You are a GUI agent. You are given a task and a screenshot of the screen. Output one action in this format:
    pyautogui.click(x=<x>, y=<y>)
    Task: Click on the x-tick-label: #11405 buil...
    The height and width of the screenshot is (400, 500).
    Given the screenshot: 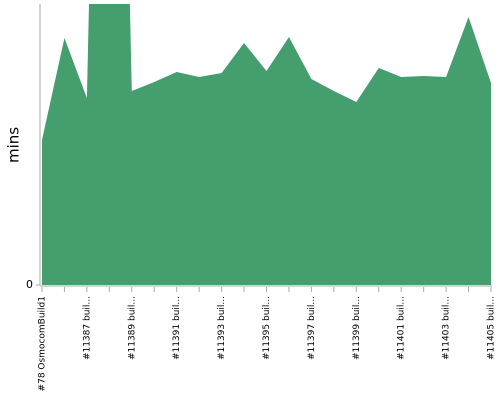 What is the action you would take?
    pyautogui.click(x=492, y=328)
    